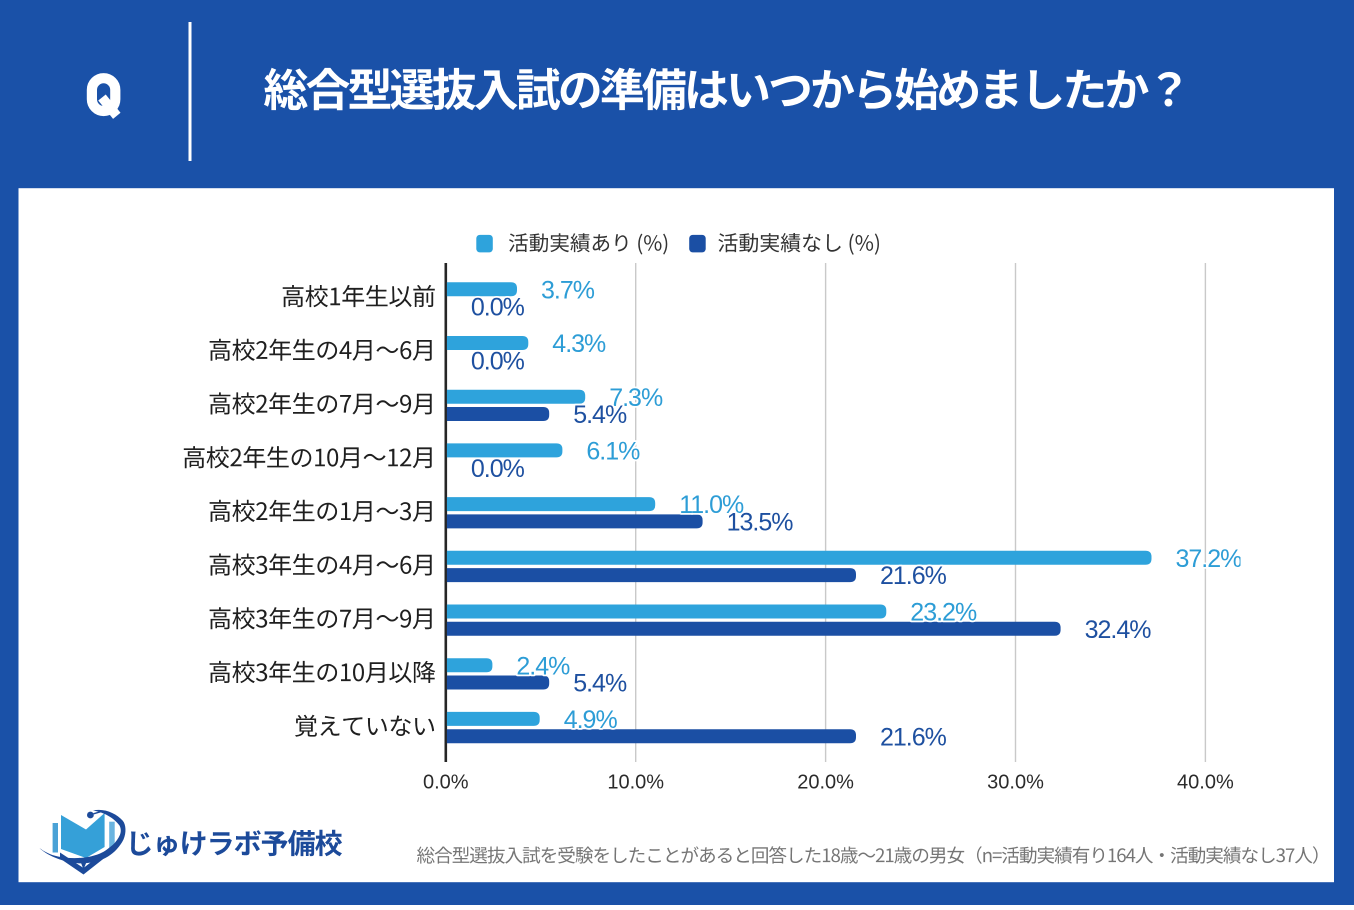  I want to click on svg-text: 37.2%, so click(1209, 559).